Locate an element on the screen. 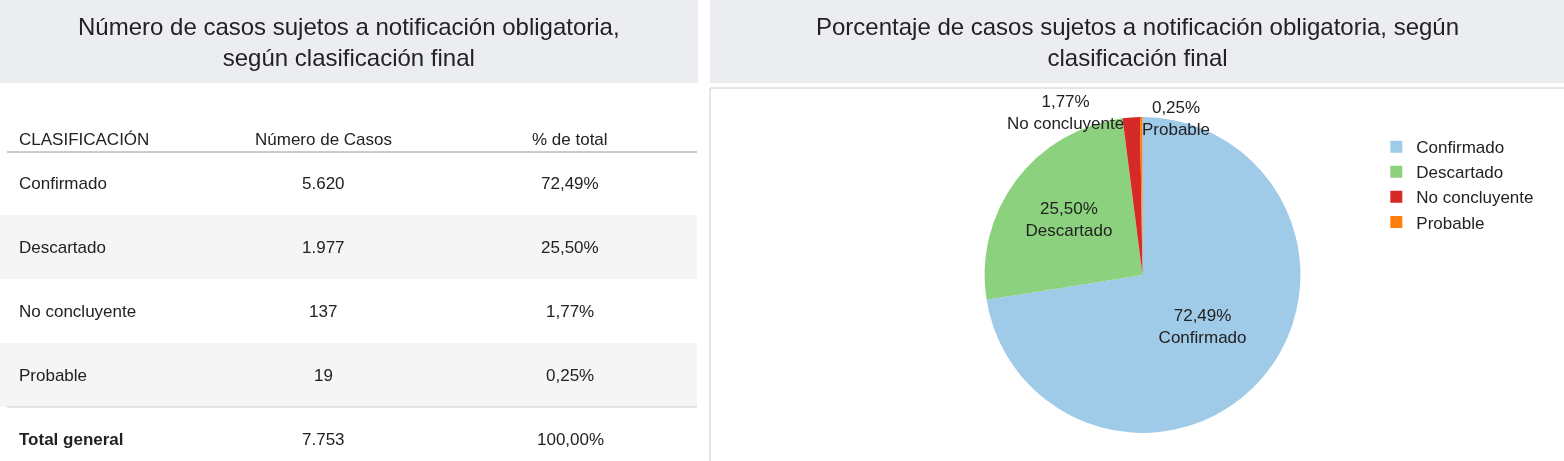 This screenshot has width=1564, height=461. text: Descartado is located at coordinates (62, 247).